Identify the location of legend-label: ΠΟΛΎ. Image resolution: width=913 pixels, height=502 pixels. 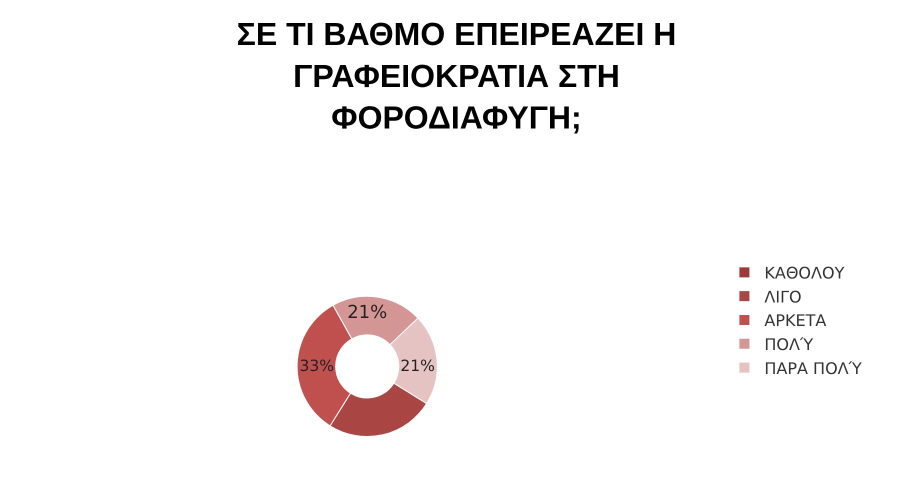
(789, 344).